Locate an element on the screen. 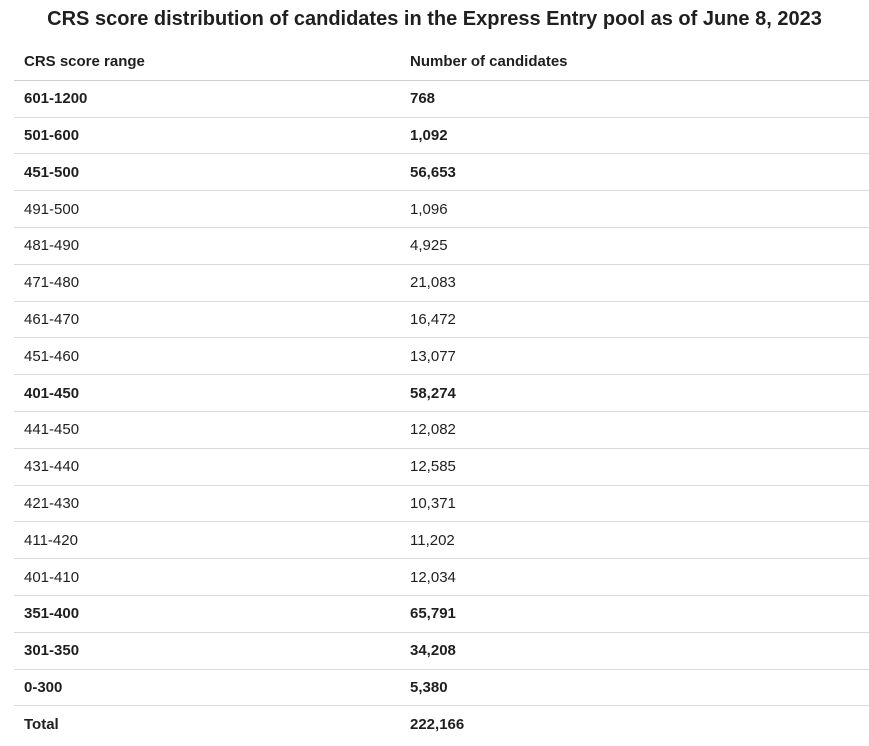  table-row: 601-1200 768 is located at coordinates (441, 99).